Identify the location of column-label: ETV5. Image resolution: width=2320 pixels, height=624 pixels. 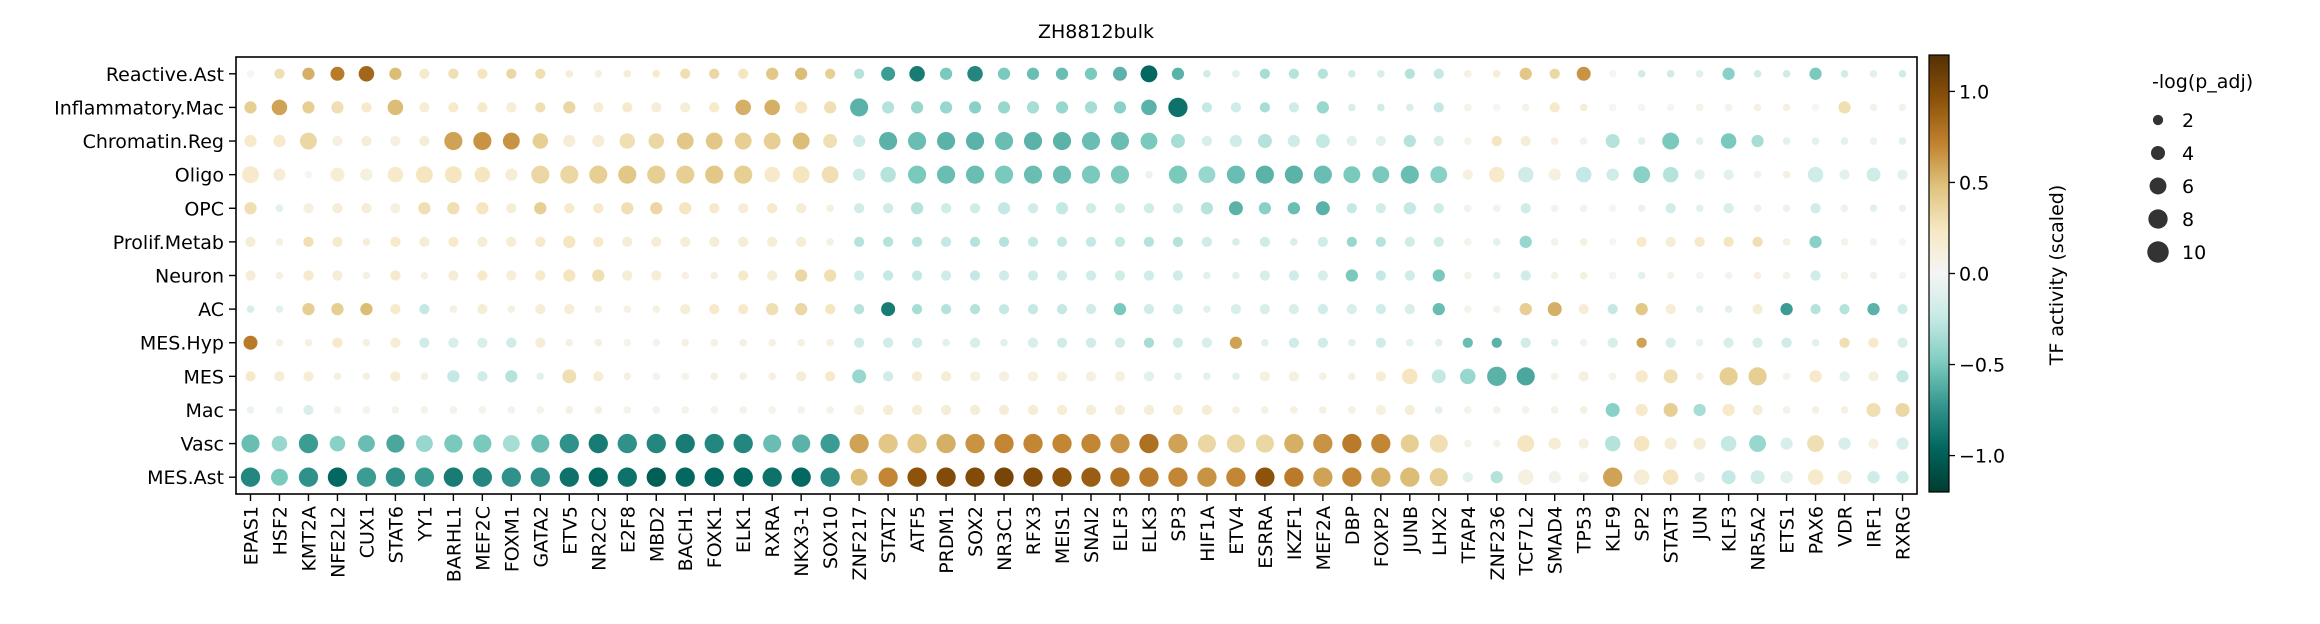
(570, 530).